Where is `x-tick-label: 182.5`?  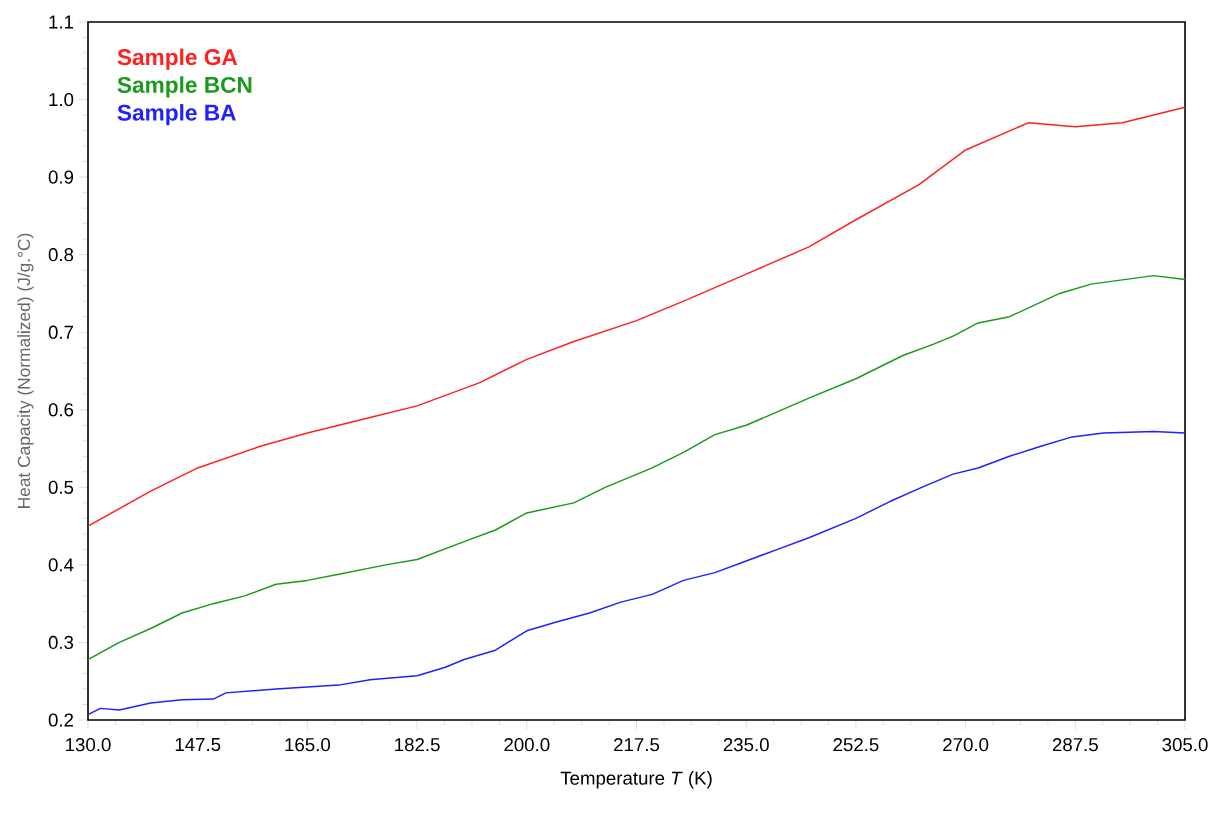 x-tick-label: 182.5 is located at coordinates (417, 745).